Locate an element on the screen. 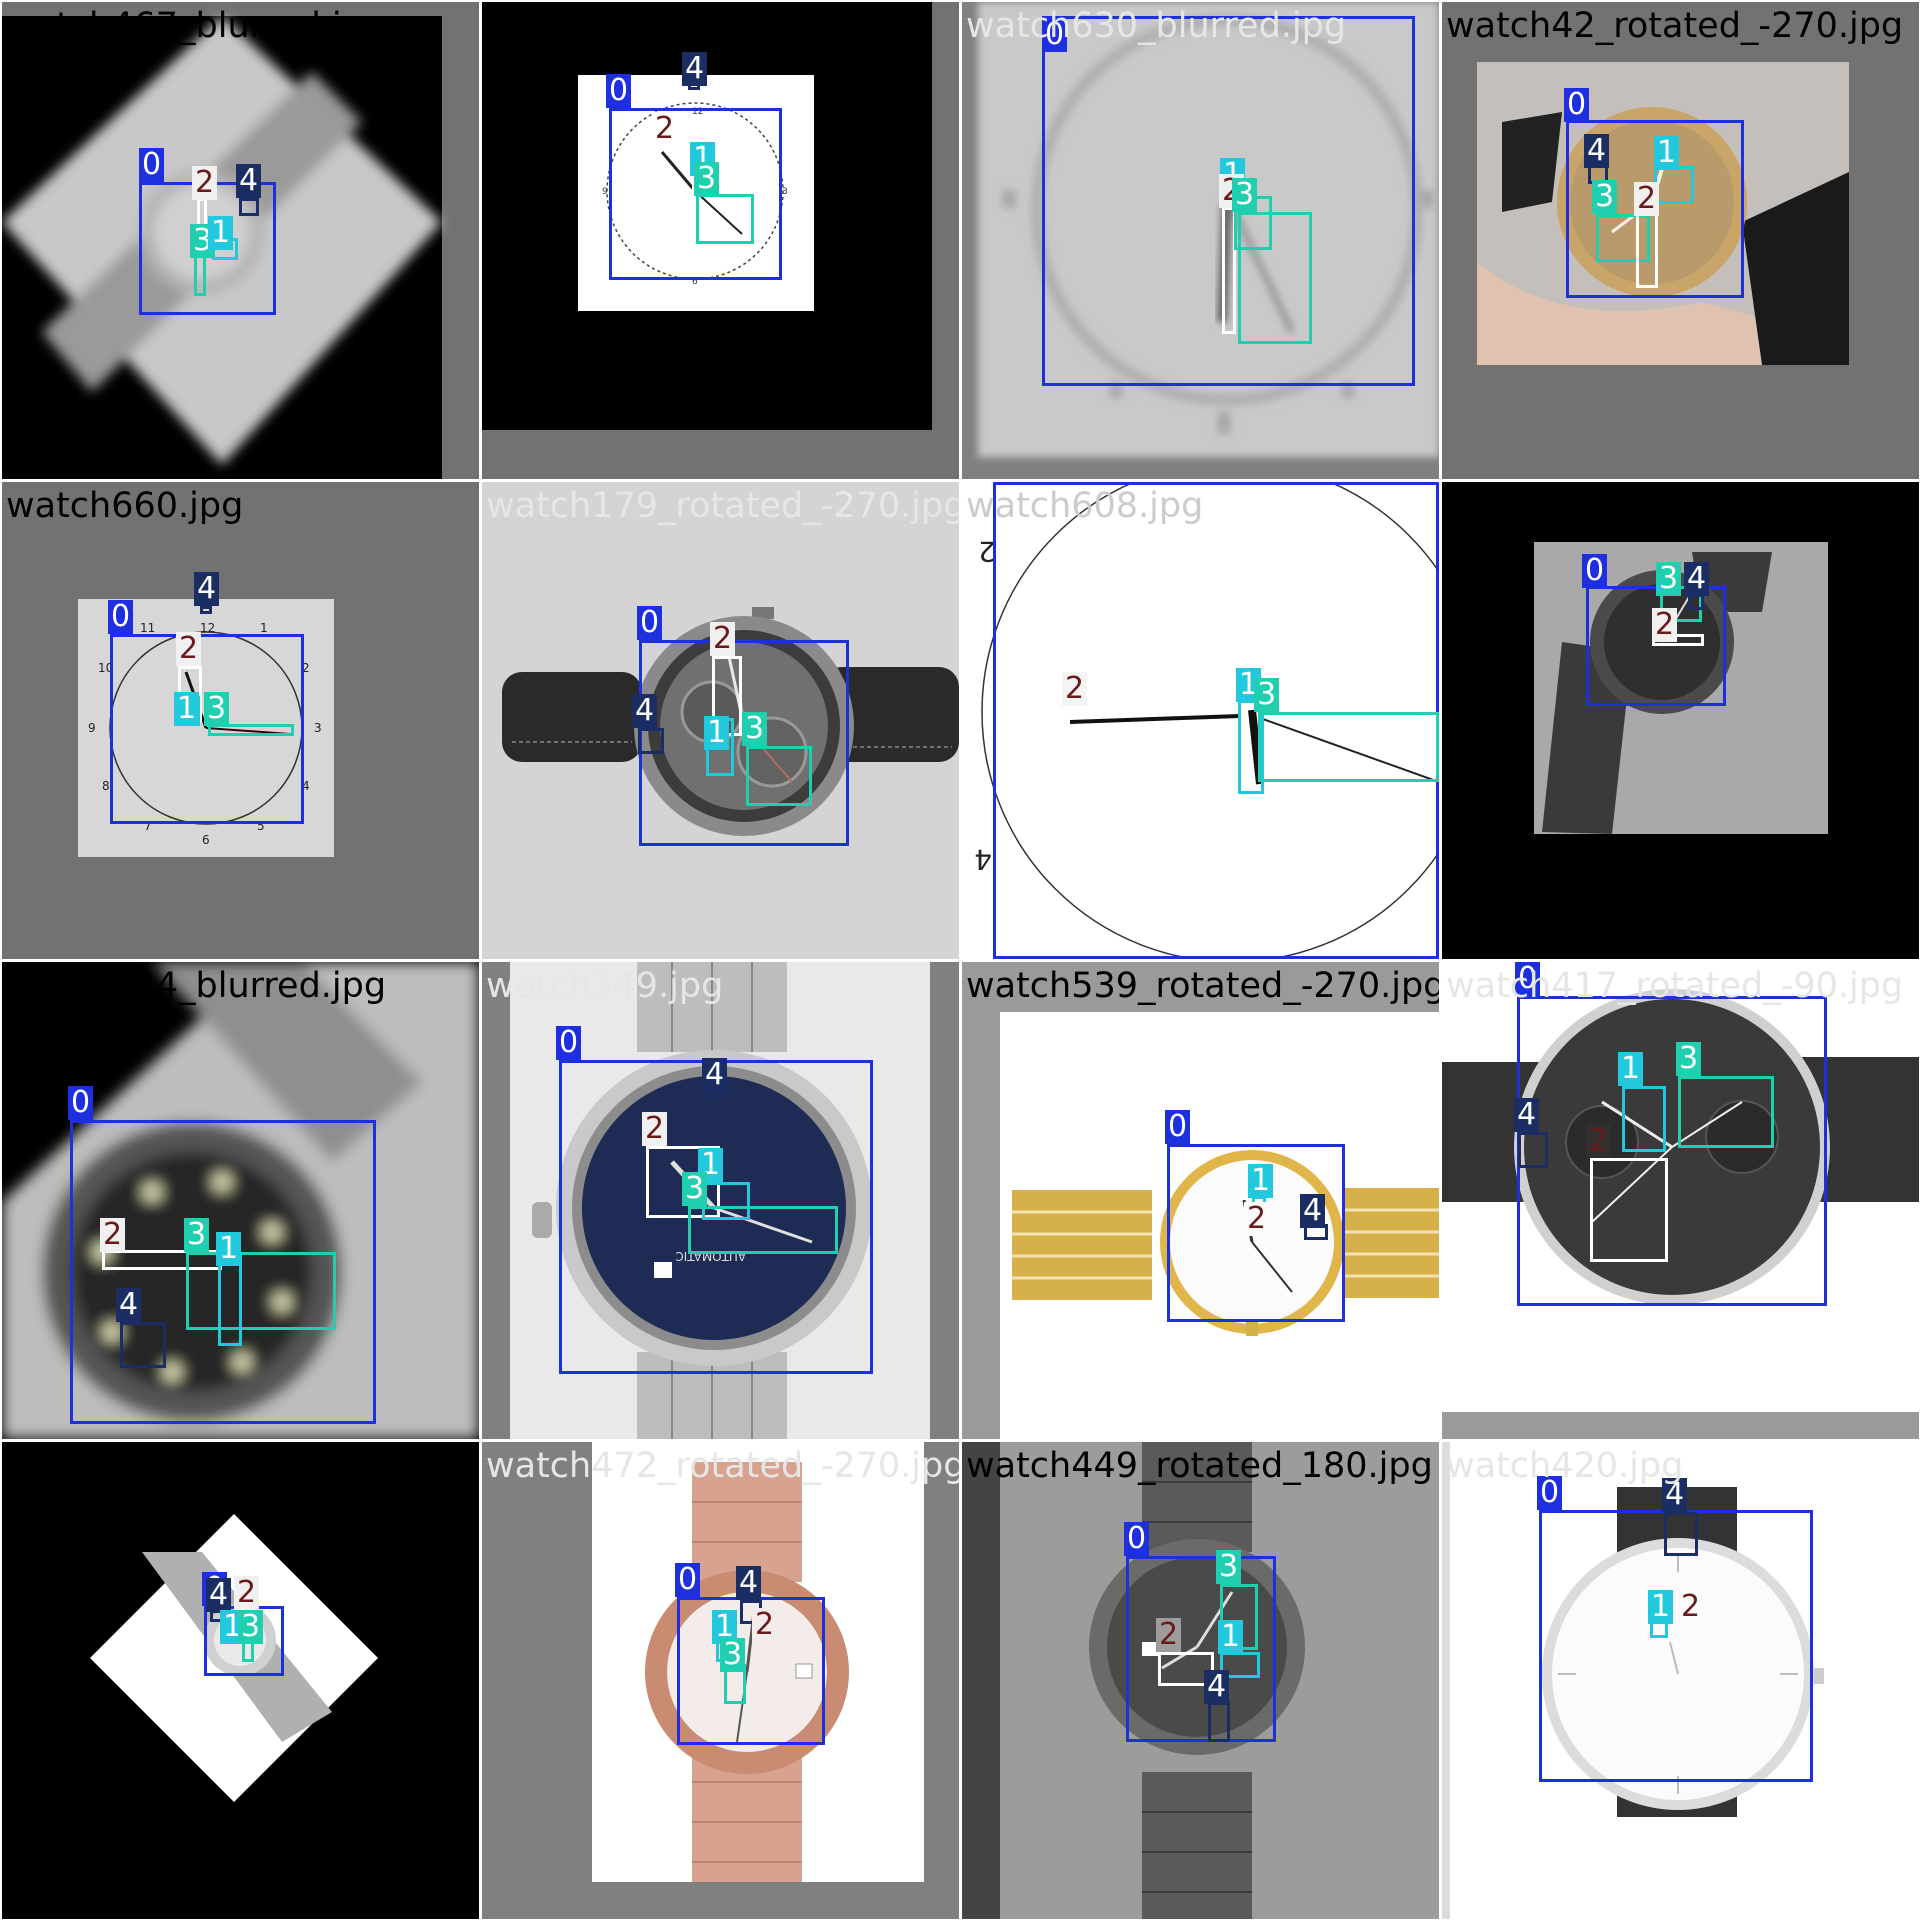 The image size is (1920, 1920). tile-watch472-rotated: watch472_rotated_-270.jpg 0 4 2 1 3 is located at coordinates (720, 1680).